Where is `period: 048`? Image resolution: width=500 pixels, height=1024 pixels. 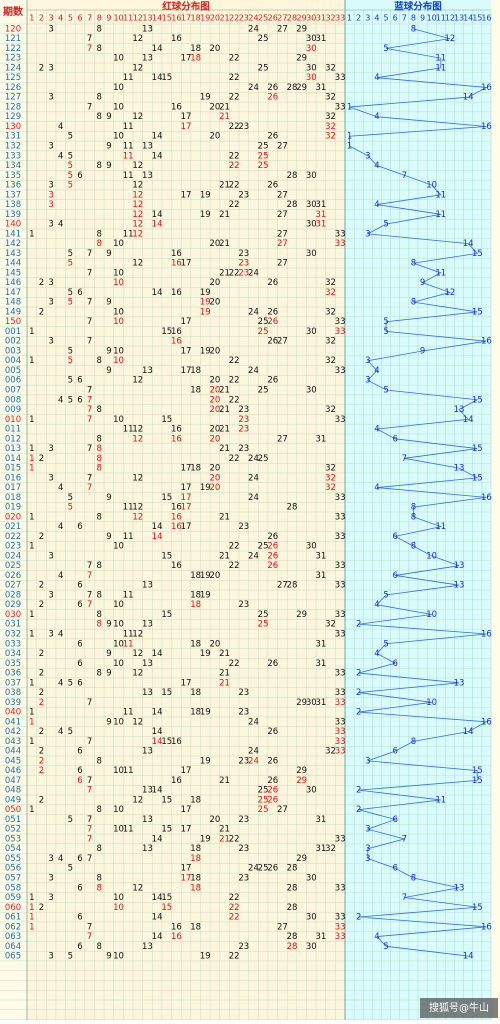
period: 048 is located at coordinates (13, 791).